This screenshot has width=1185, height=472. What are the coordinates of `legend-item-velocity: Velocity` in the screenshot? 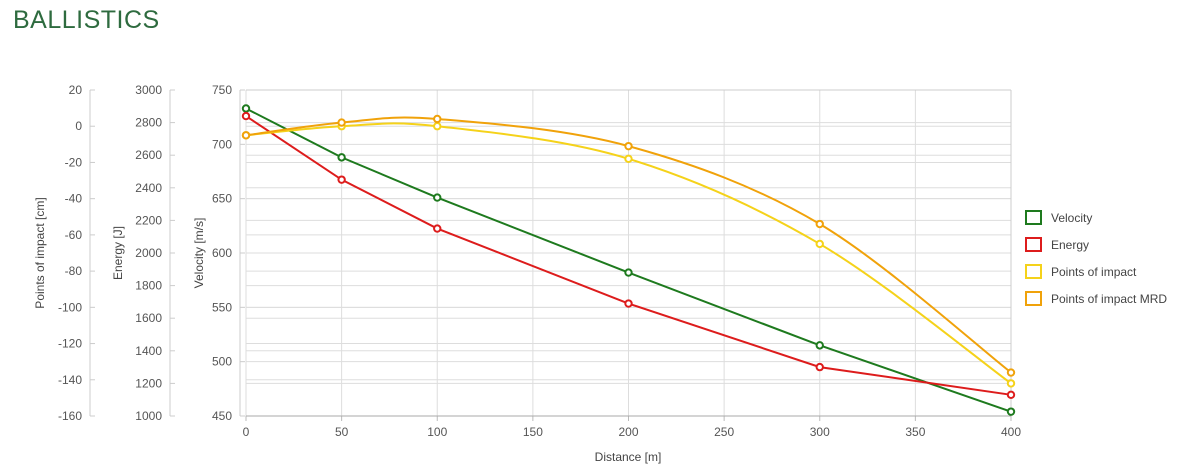 It's located at (1096, 217).